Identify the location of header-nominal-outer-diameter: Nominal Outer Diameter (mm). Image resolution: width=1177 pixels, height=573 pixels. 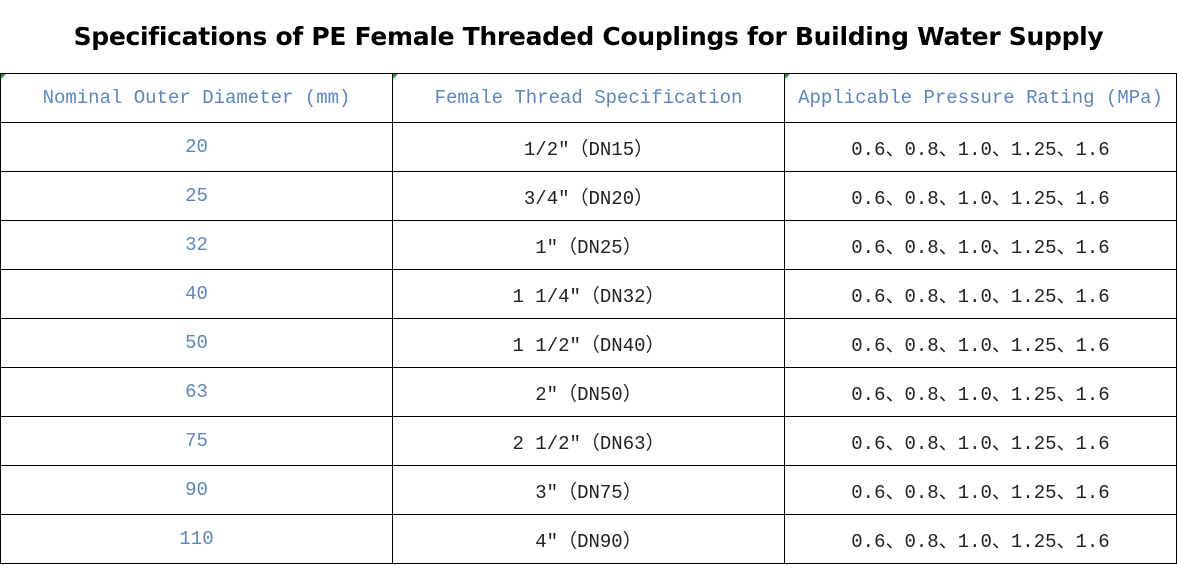
(196, 98).